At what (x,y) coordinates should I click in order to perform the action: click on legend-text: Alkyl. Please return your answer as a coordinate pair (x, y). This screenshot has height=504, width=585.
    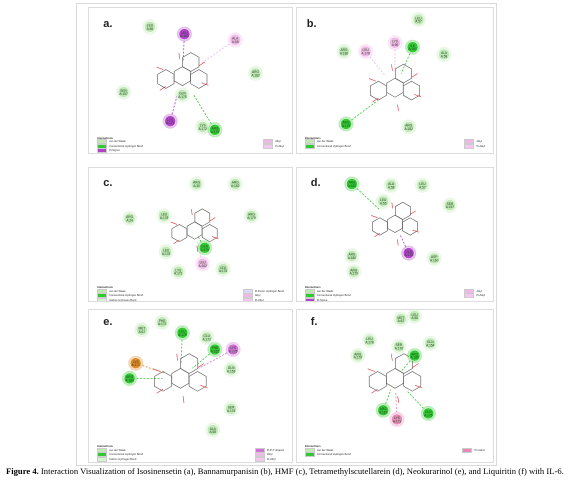
    Looking at the image, I should click on (257, 296).